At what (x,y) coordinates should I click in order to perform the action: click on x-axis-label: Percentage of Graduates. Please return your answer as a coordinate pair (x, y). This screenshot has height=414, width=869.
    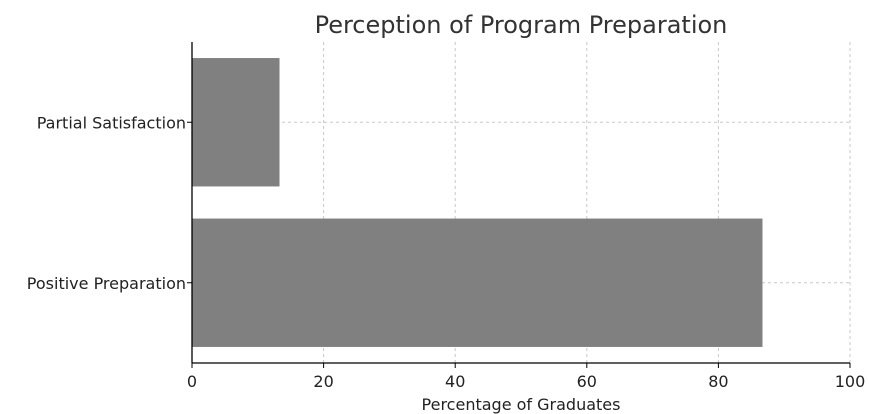
    Looking at the image, I should click on (521, 404).